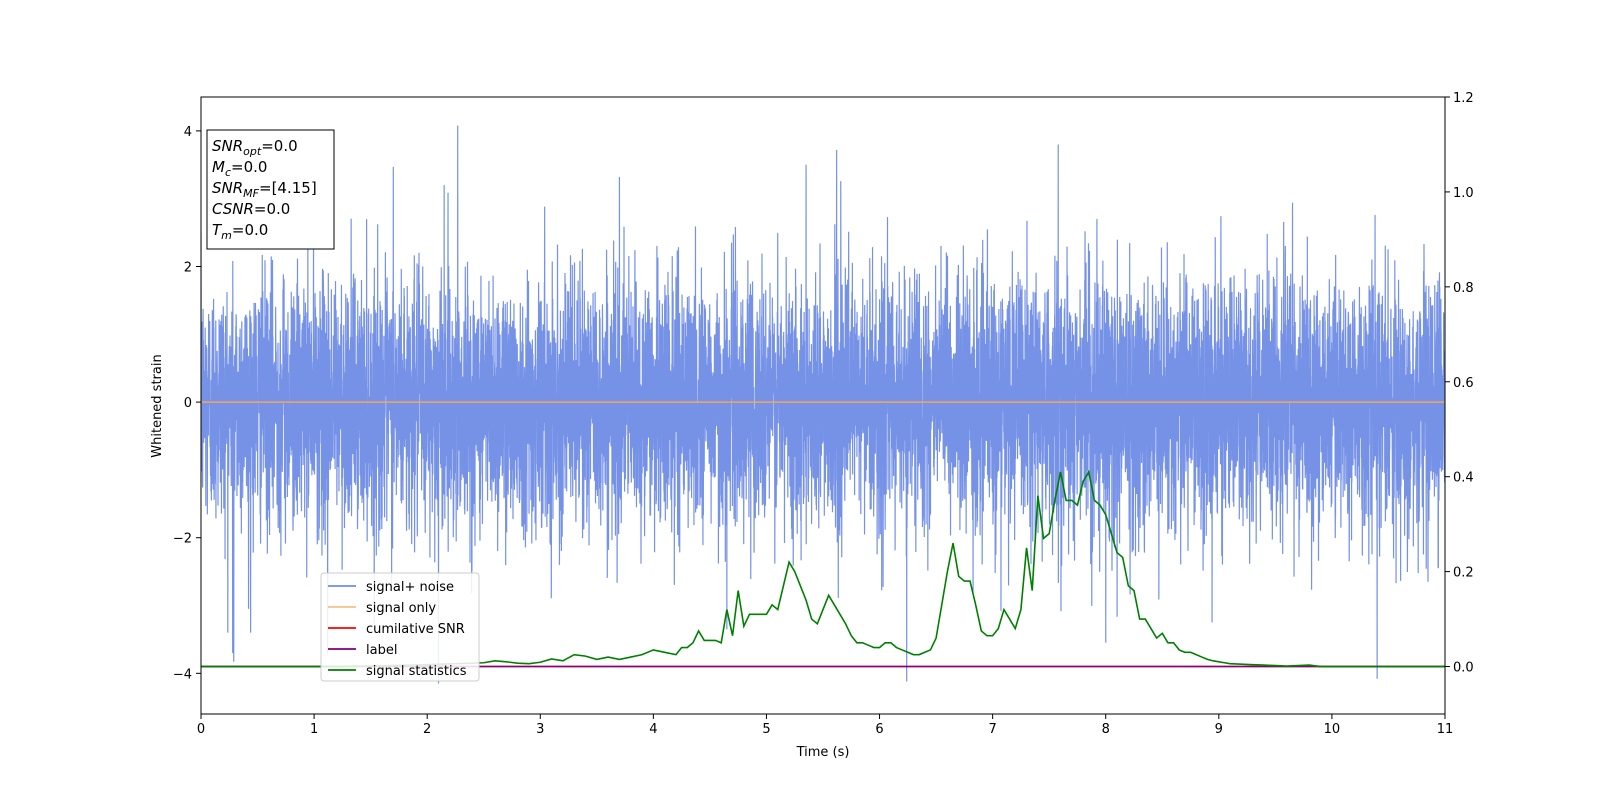 The image size is (1600, 800). Describe the element at coordinates (188, 268) in the screenshot. I see `y-tick-label: 2` at that location.